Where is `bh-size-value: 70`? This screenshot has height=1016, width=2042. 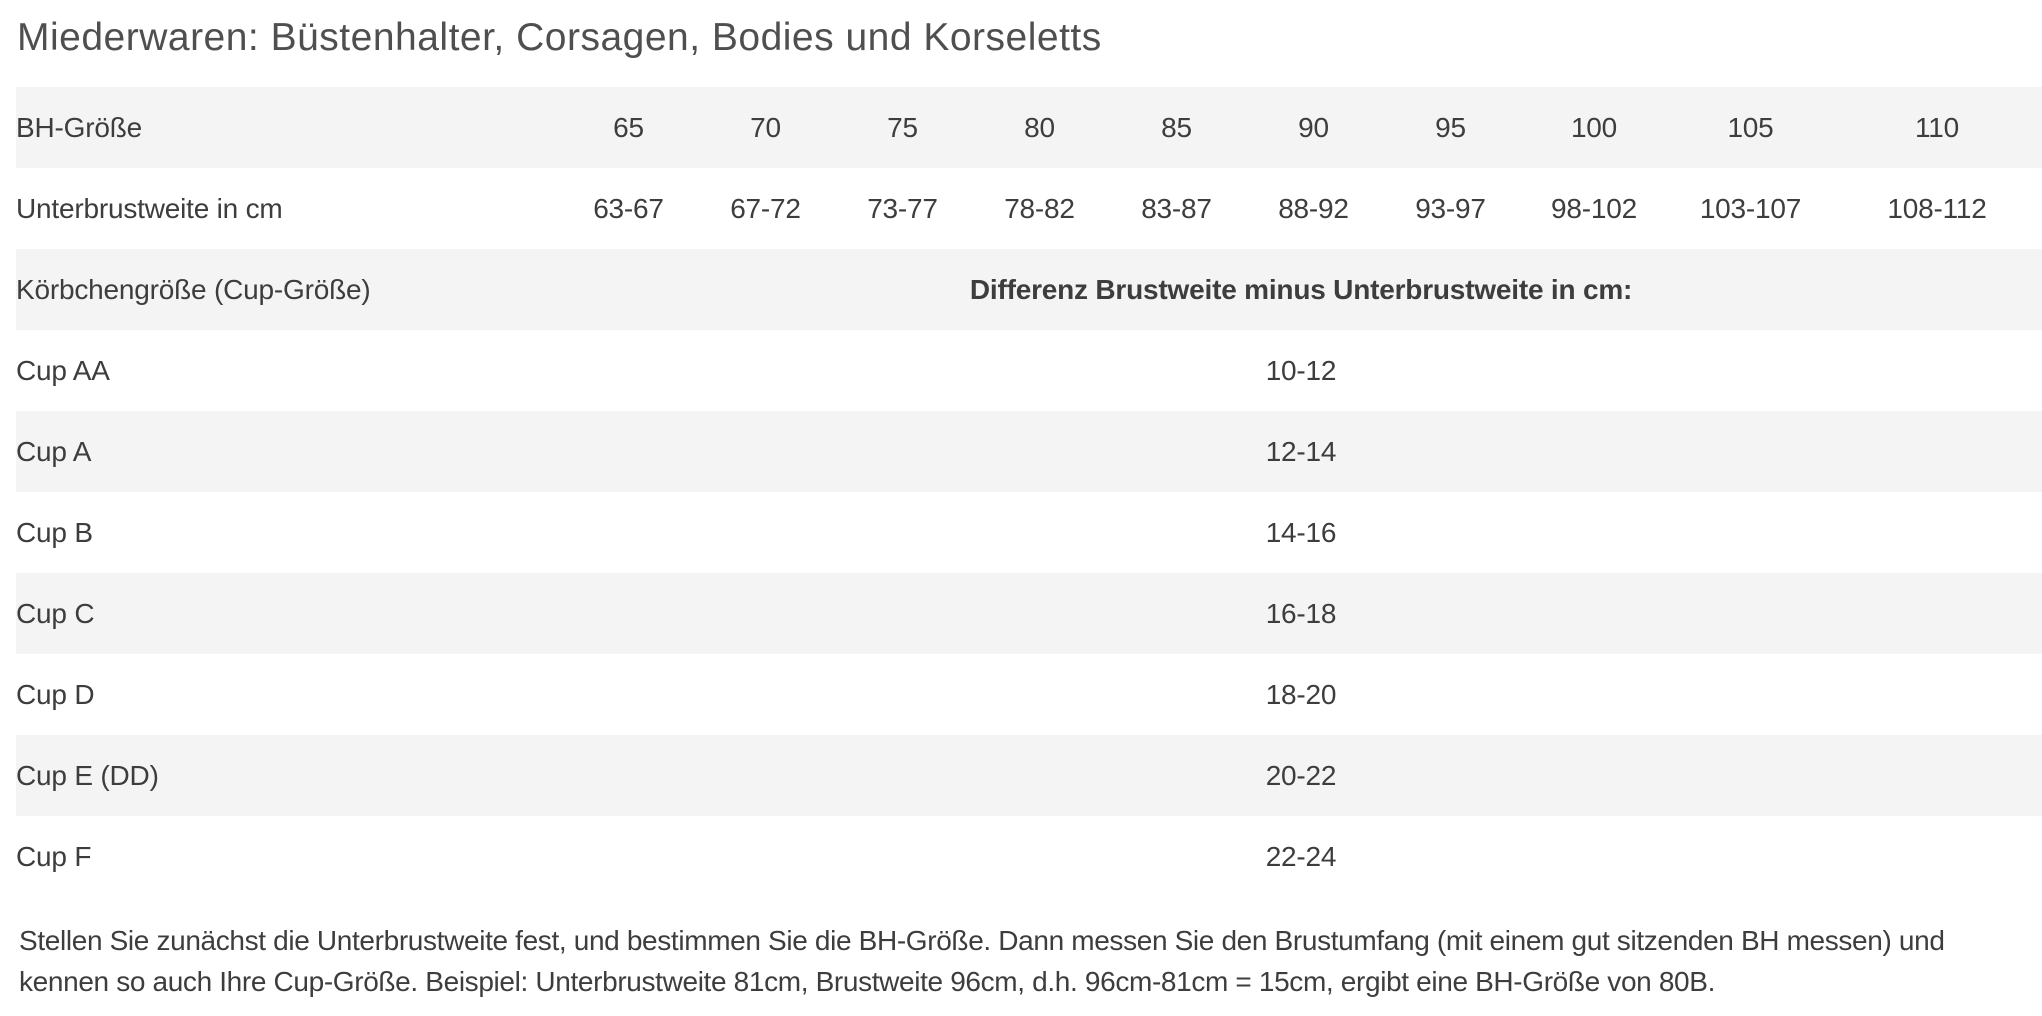
bh-size-value: 70 is located at coordinates (765, 127).